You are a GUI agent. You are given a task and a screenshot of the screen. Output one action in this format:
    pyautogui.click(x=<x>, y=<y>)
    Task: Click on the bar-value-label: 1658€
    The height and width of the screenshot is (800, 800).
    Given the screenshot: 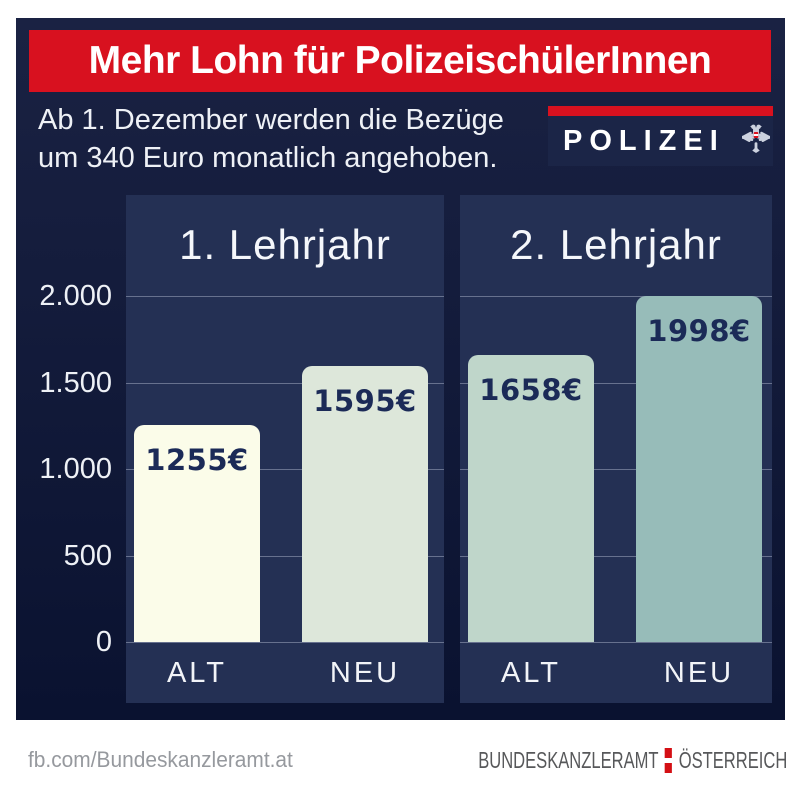 What is the action you would take?
    pyautogui.click(x=531, y=390)
    